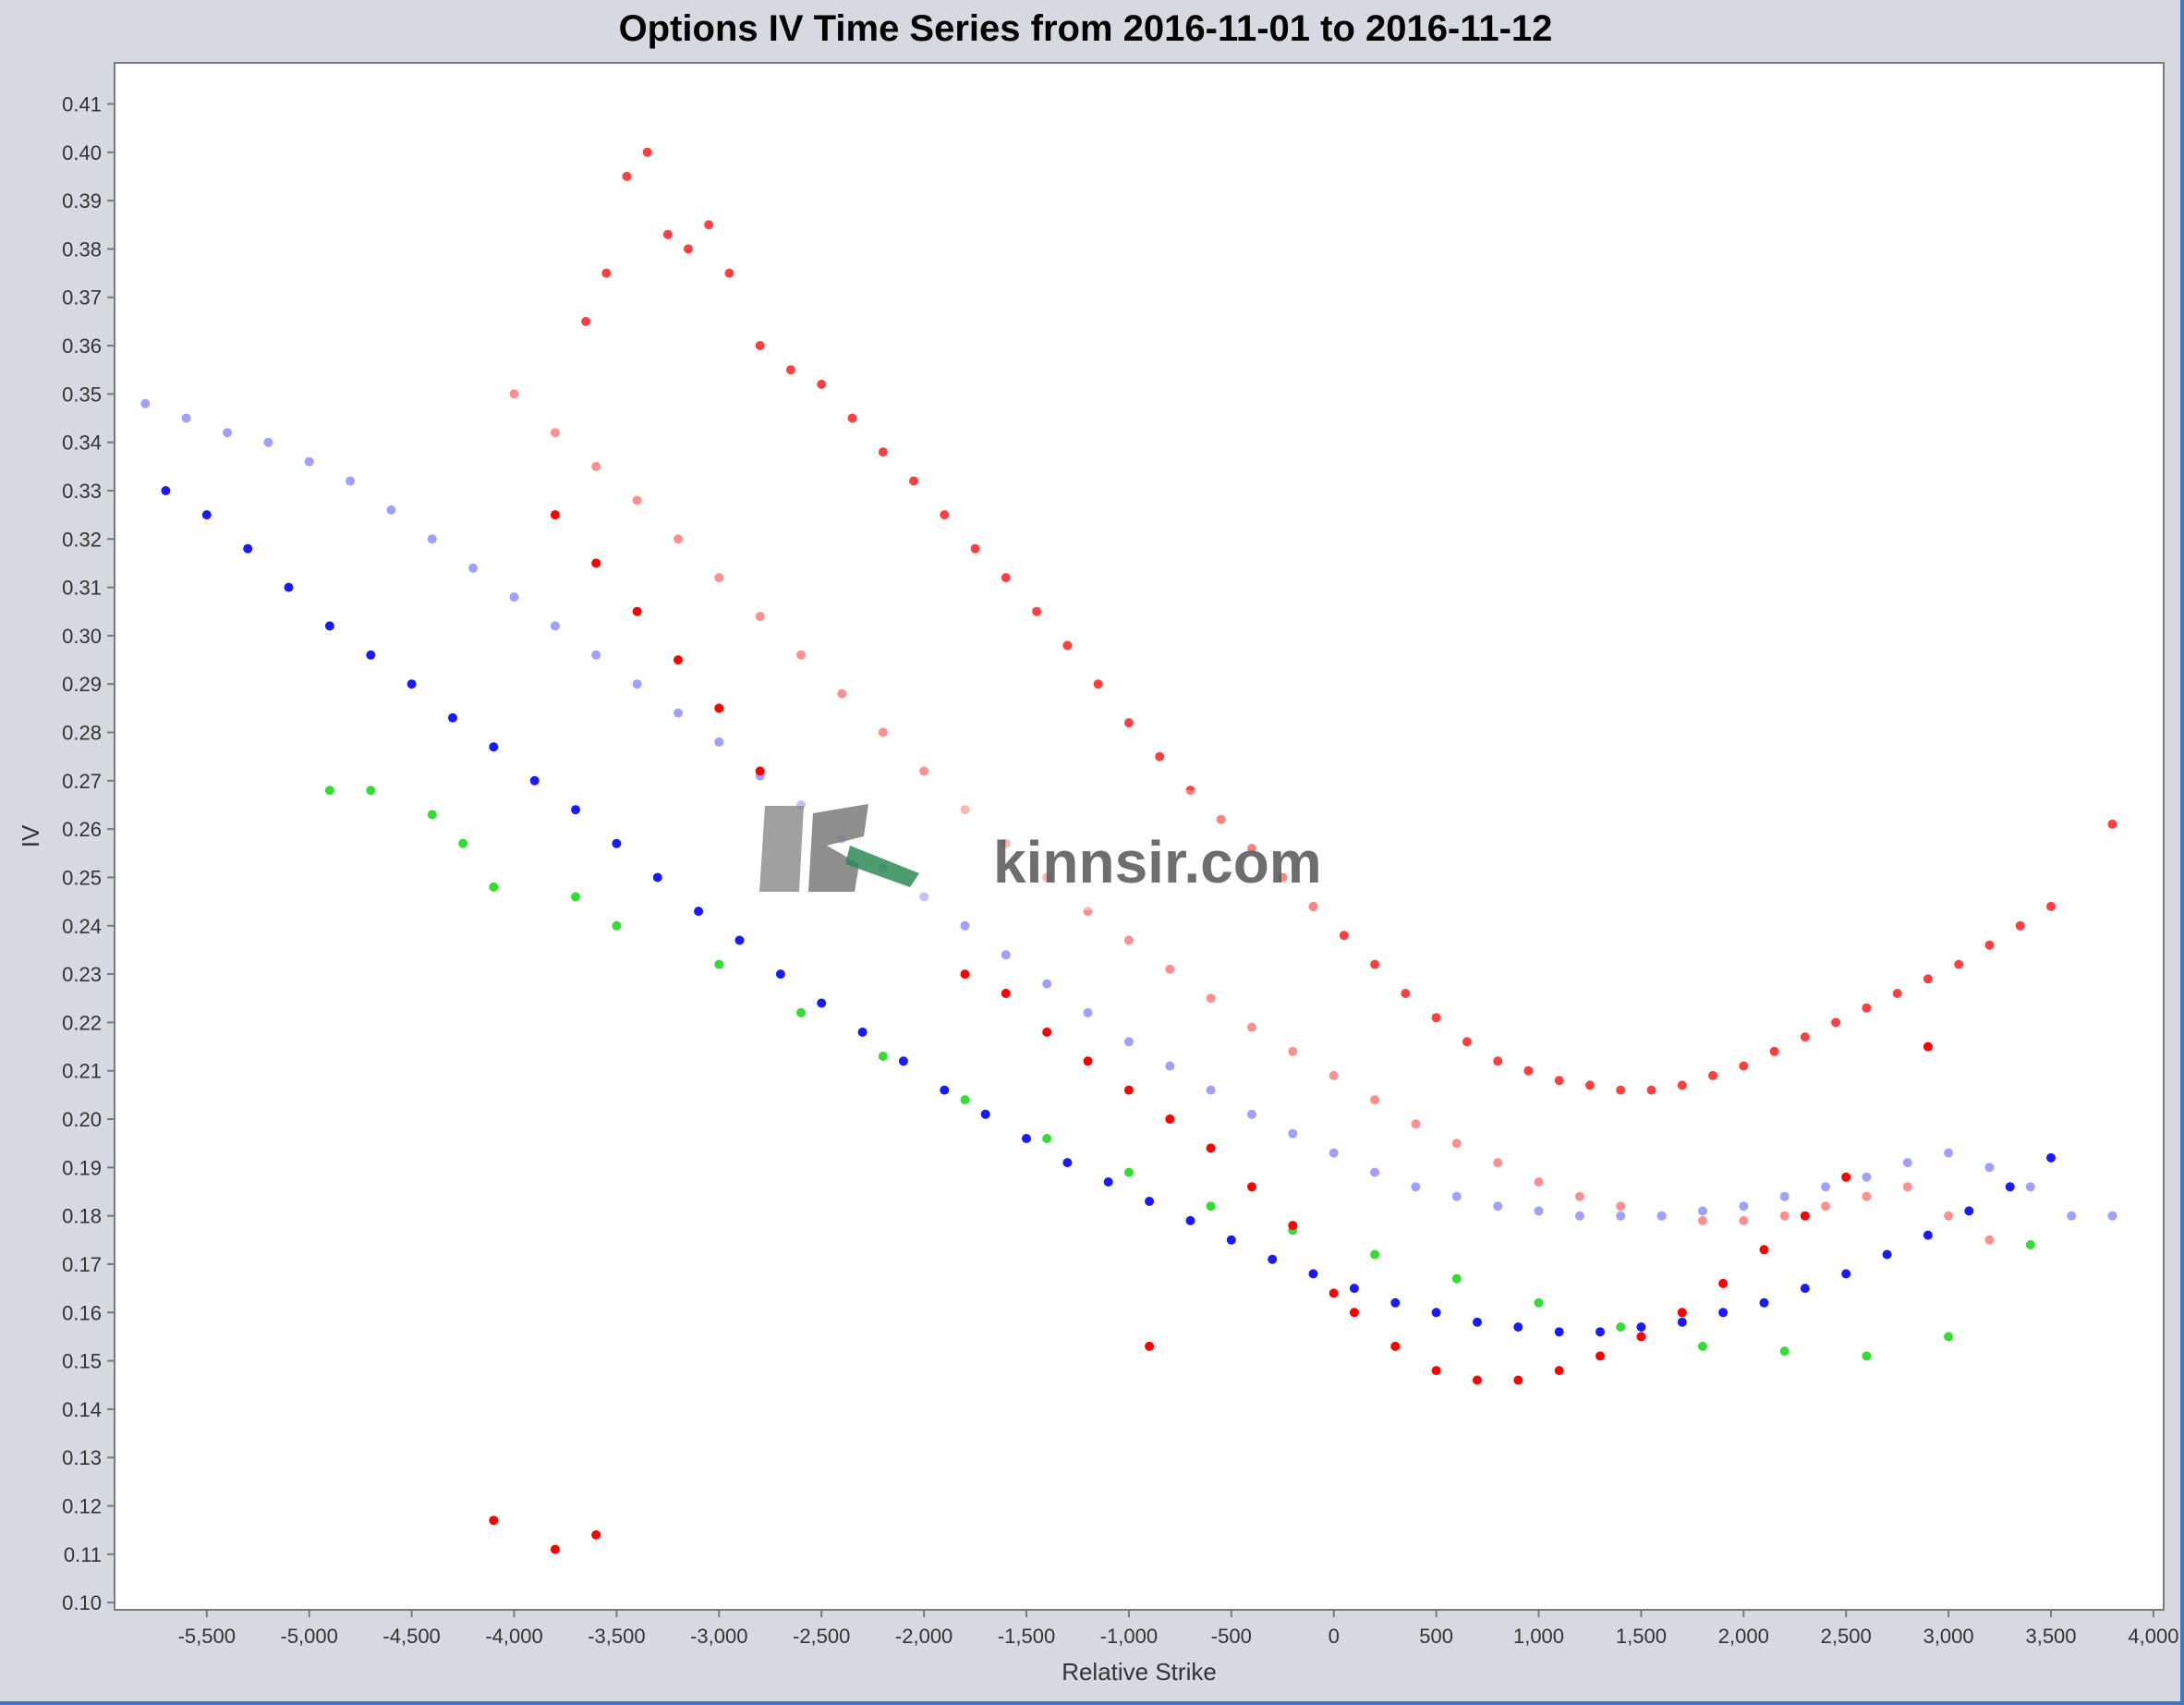 The width and height of the screenshot is (2184, 1705). What do you see at coordinates (83, 1554) in the screenshot?
I see `y-tick-label: 0.11` at bounding box center [83, 1554].